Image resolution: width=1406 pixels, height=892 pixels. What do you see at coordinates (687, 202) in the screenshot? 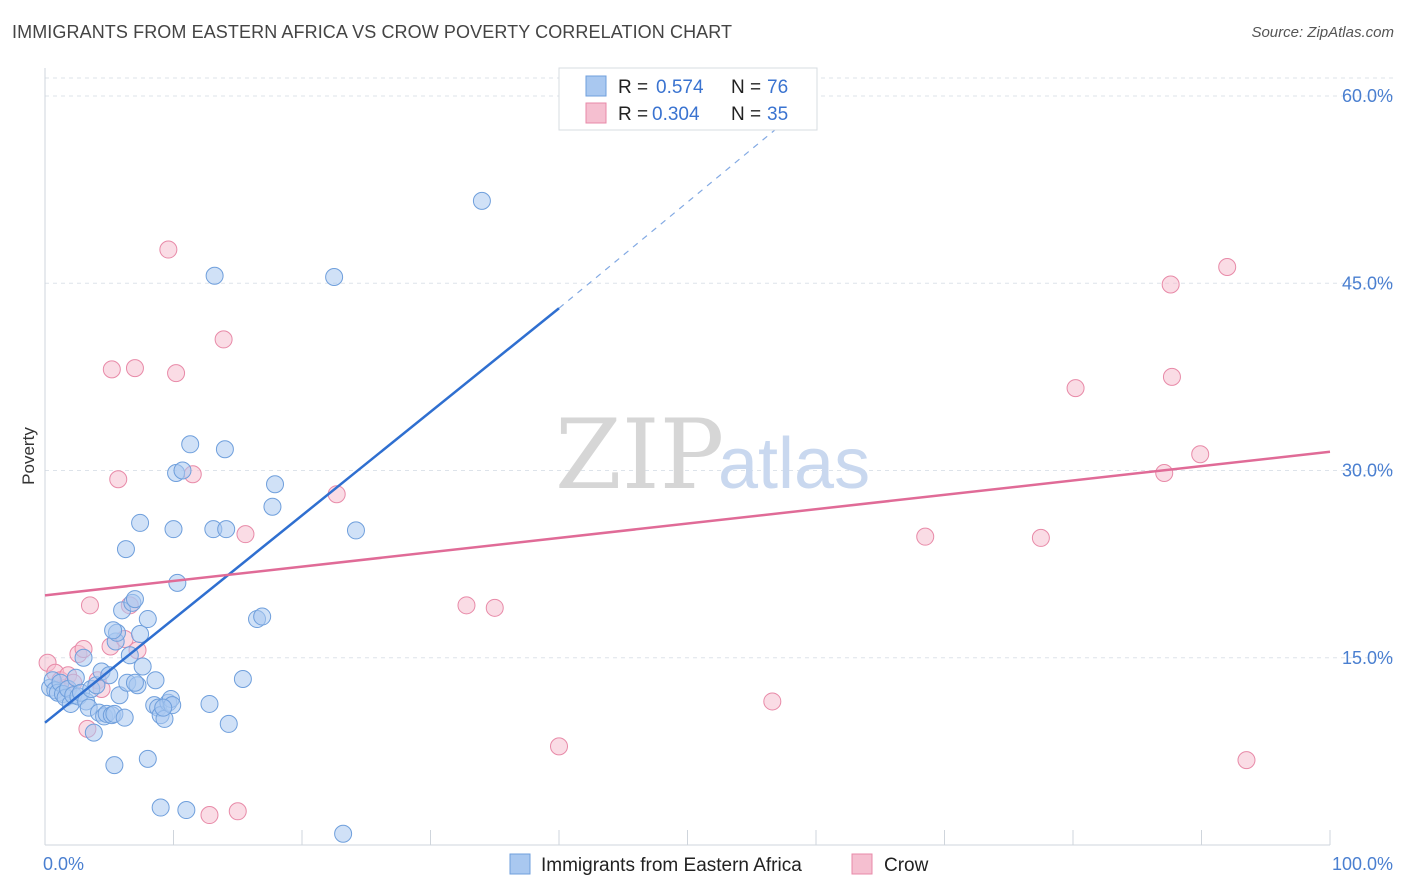
I see `trend-line-eastern-africa-extension` at bounding box center [687, 202].